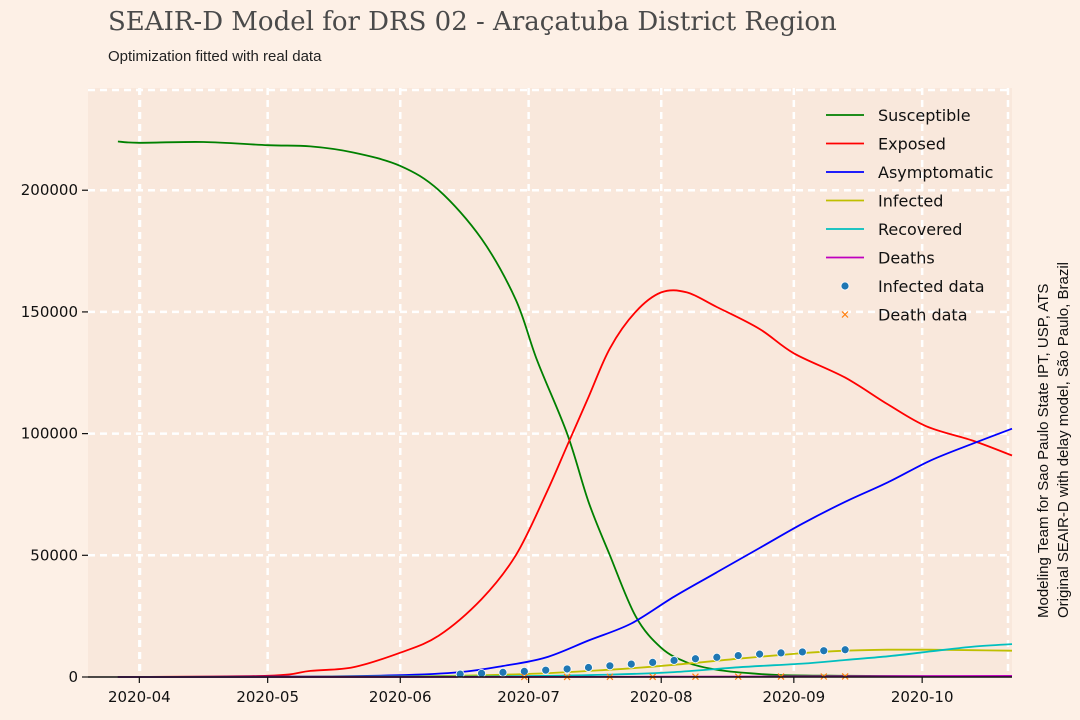 This screenshot has width=1080, height=720. I want to click on legend-label: Susceptible, so click(924, 115).